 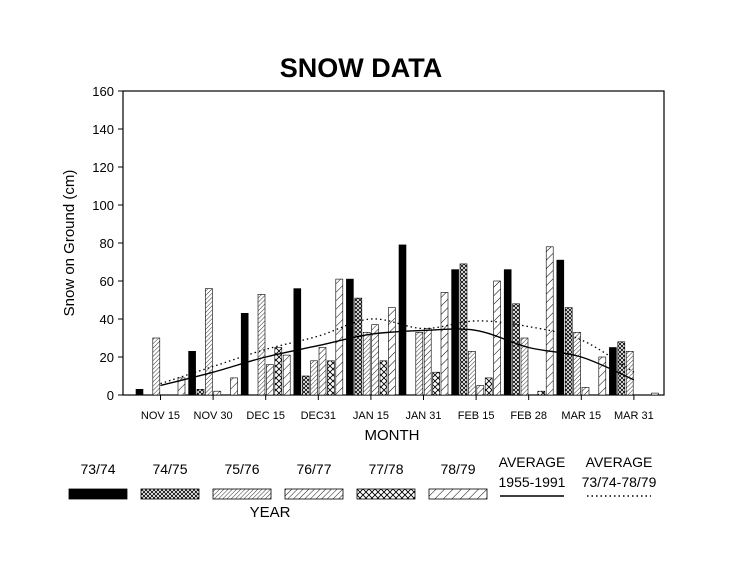 What do you see at coordinates (107, 357) in the screenshot?
I see `y-tick-label: 20` at bounding box center [107, 357].